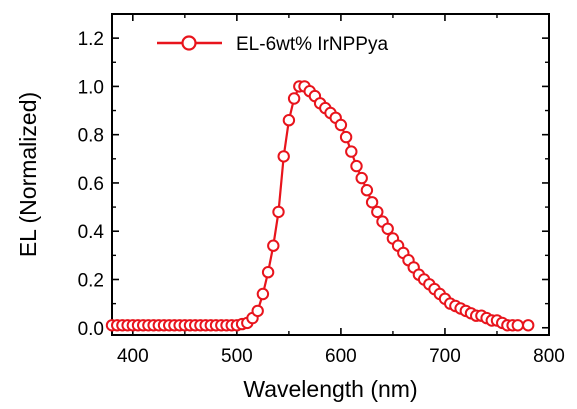 This screenshot has width=577, height=409. I want to click on x-tick-label: 400, so click(133, 356).